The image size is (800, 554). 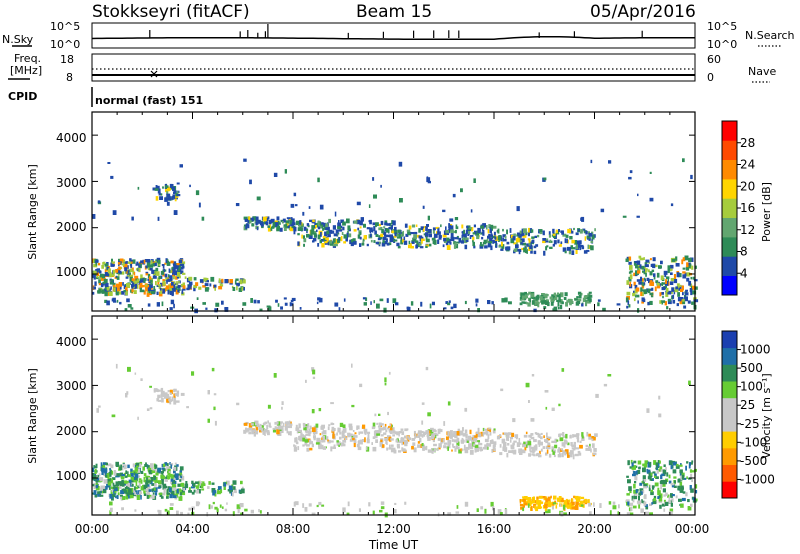 I want to click on freq-strip: Freq. [MHz] 18 8 60 0 Nave, so click(x=392, y=68).